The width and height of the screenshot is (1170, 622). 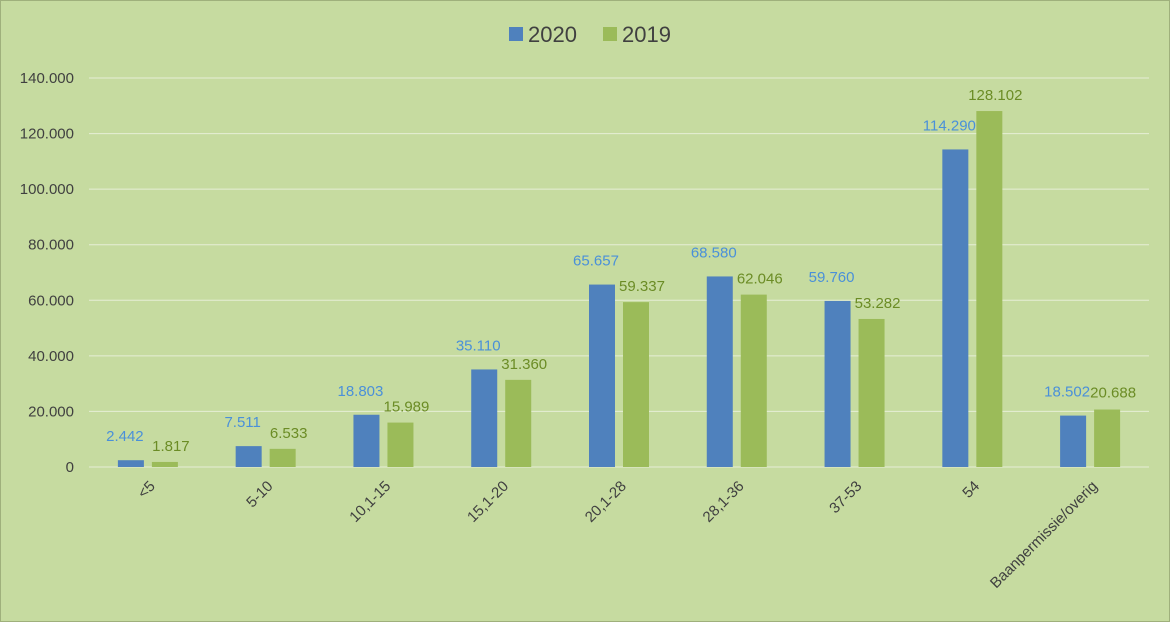 What do you see at coordinates (51, 245) in the screenshot?
I see `y-tick-label: 80.000` at bounding box center [51, 245].